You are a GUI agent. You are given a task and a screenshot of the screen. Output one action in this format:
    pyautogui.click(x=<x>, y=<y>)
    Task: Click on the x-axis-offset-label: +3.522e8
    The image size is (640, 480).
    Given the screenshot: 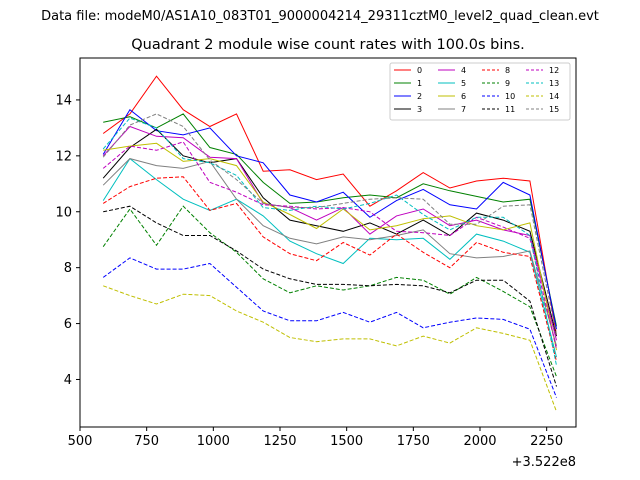 What is the action you would take?
    pyautogui.click(x=544, y=462)
    